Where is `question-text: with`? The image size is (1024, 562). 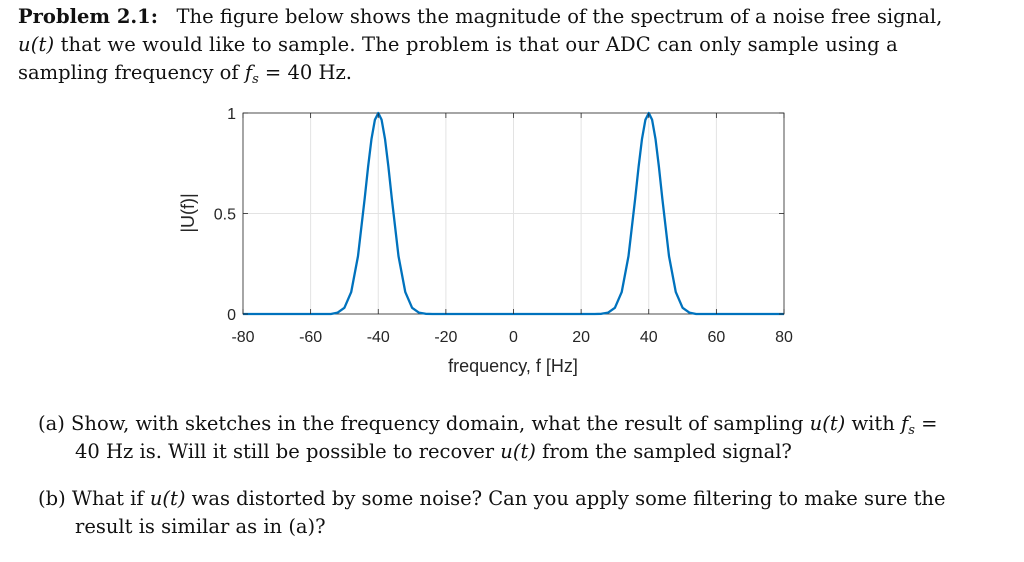 question-text: with is located at coordinates (873, 423).